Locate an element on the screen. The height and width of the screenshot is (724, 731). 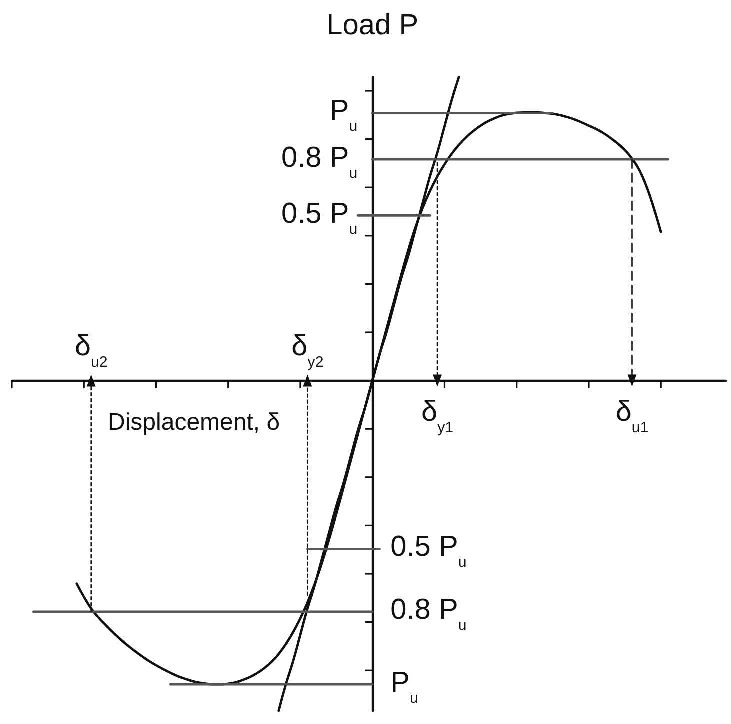
x-tick-label: δ$_{y2}$ is located at coordinates (308, 350).